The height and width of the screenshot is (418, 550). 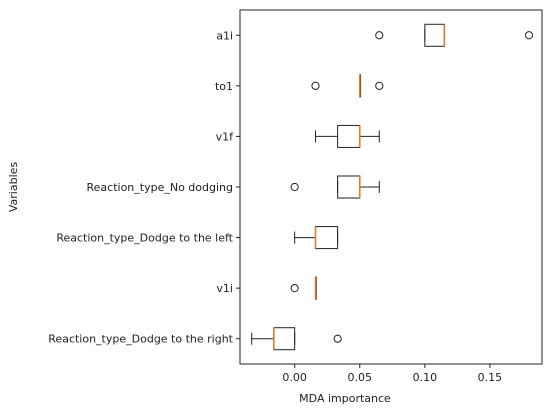 I want to click on x-tick-label: 0.15, so click(x=490, y=377).